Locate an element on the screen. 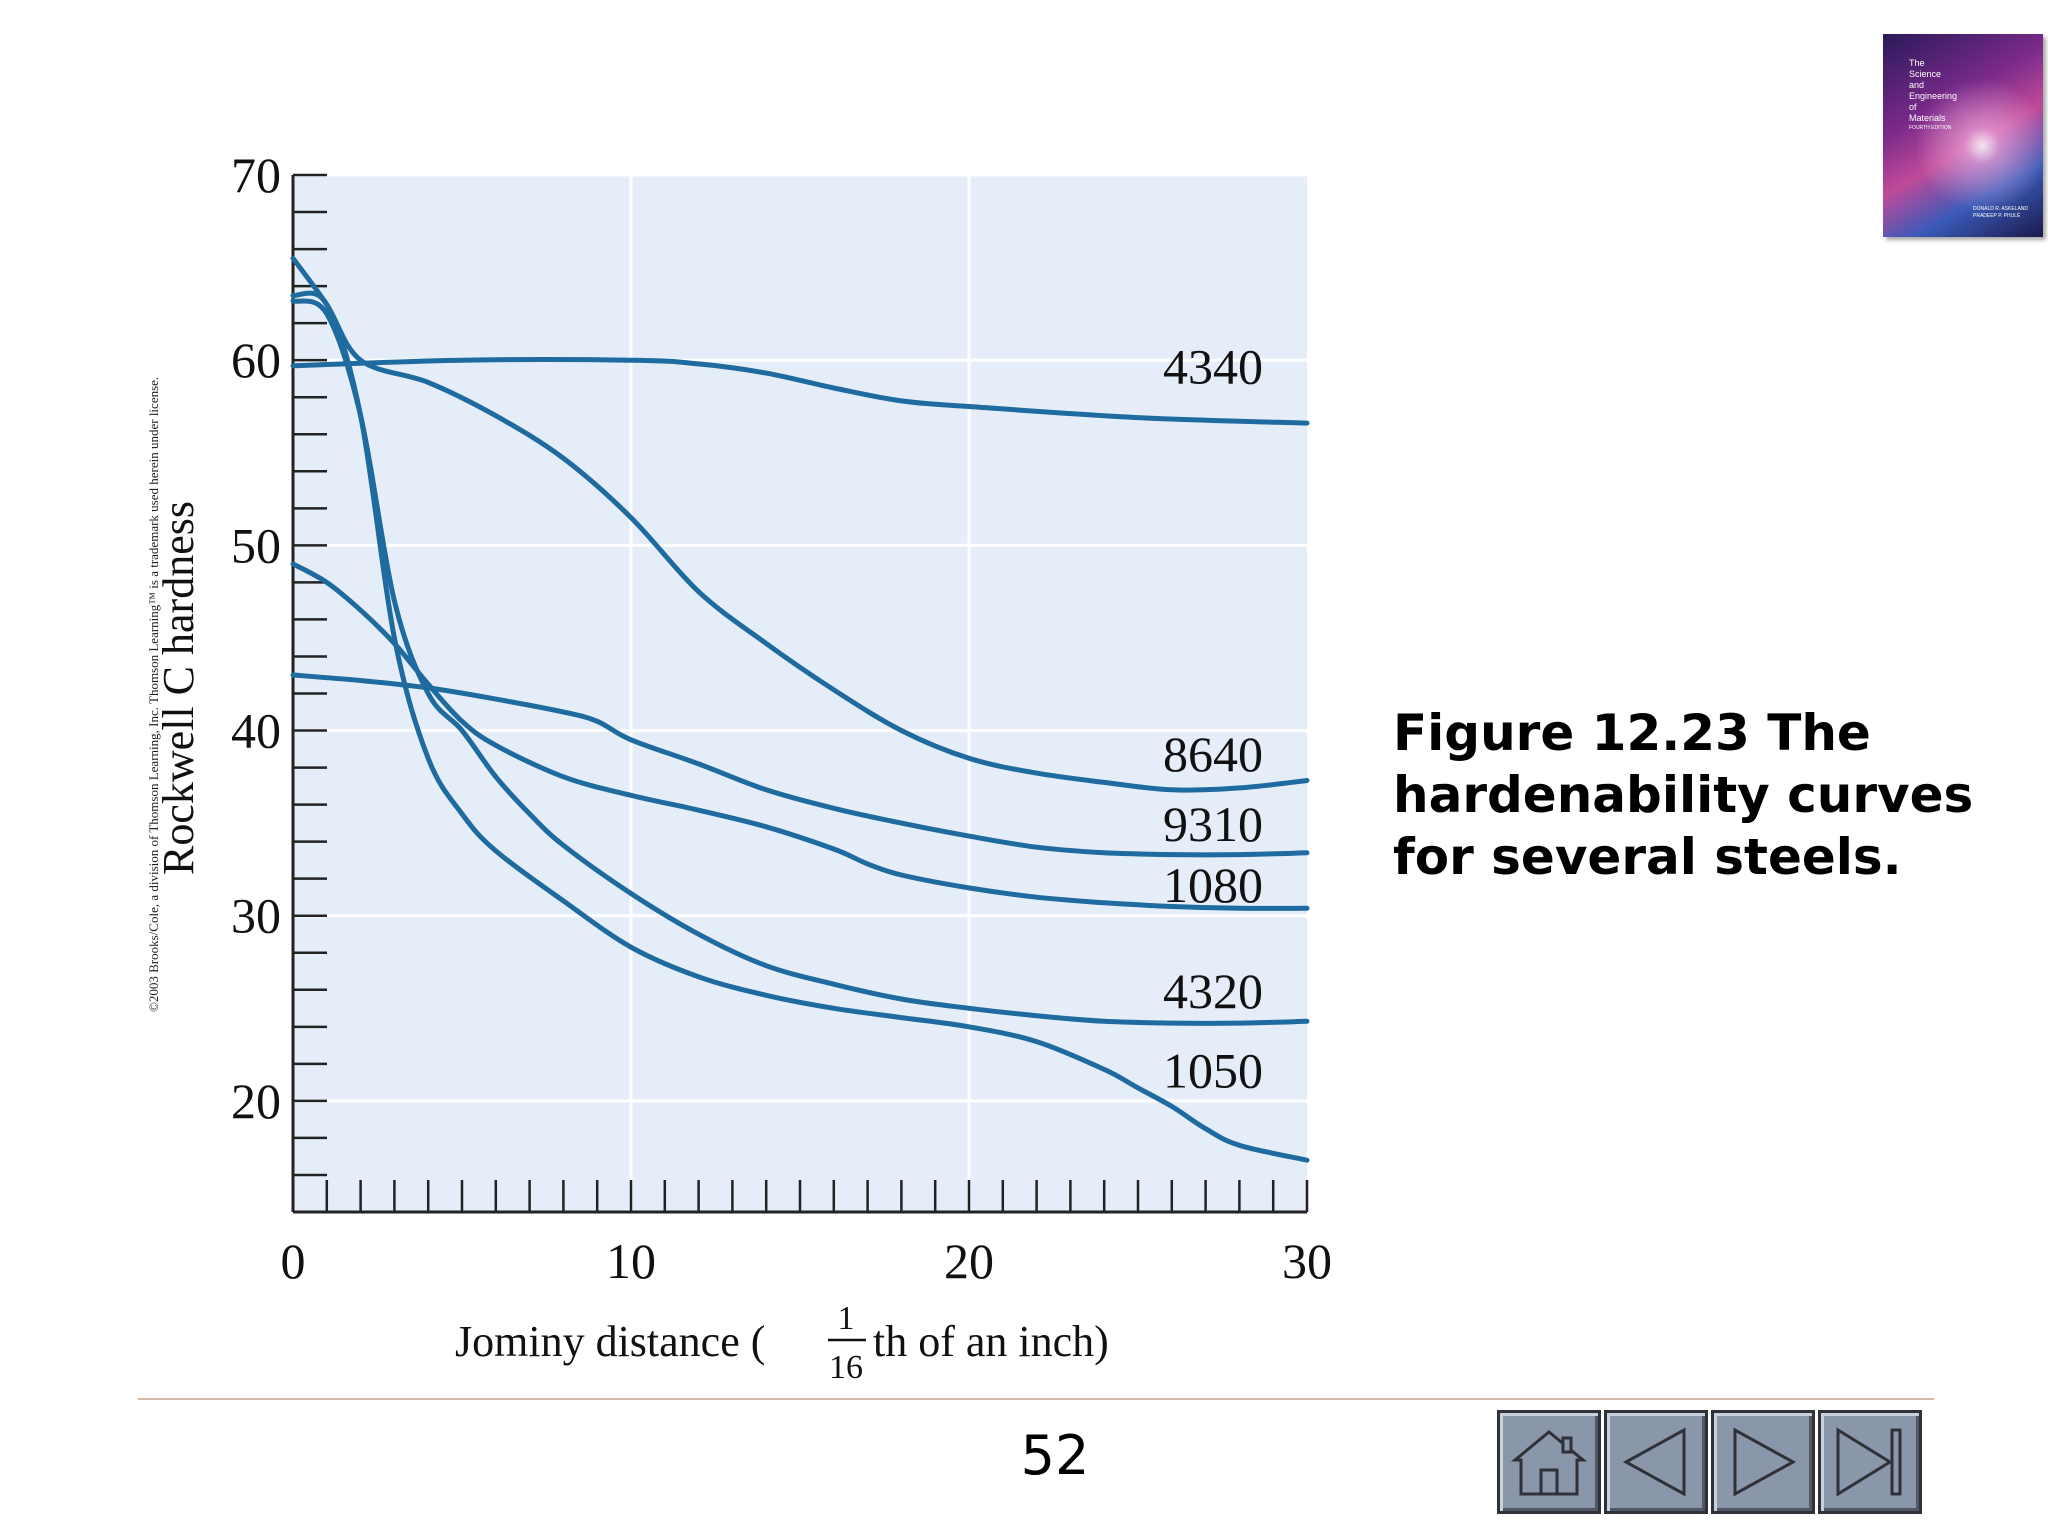 The height and width of the screenshot is (1536, 2048). caption-line-1: Figure 12.23 The is located at coordinates (1632, 733).